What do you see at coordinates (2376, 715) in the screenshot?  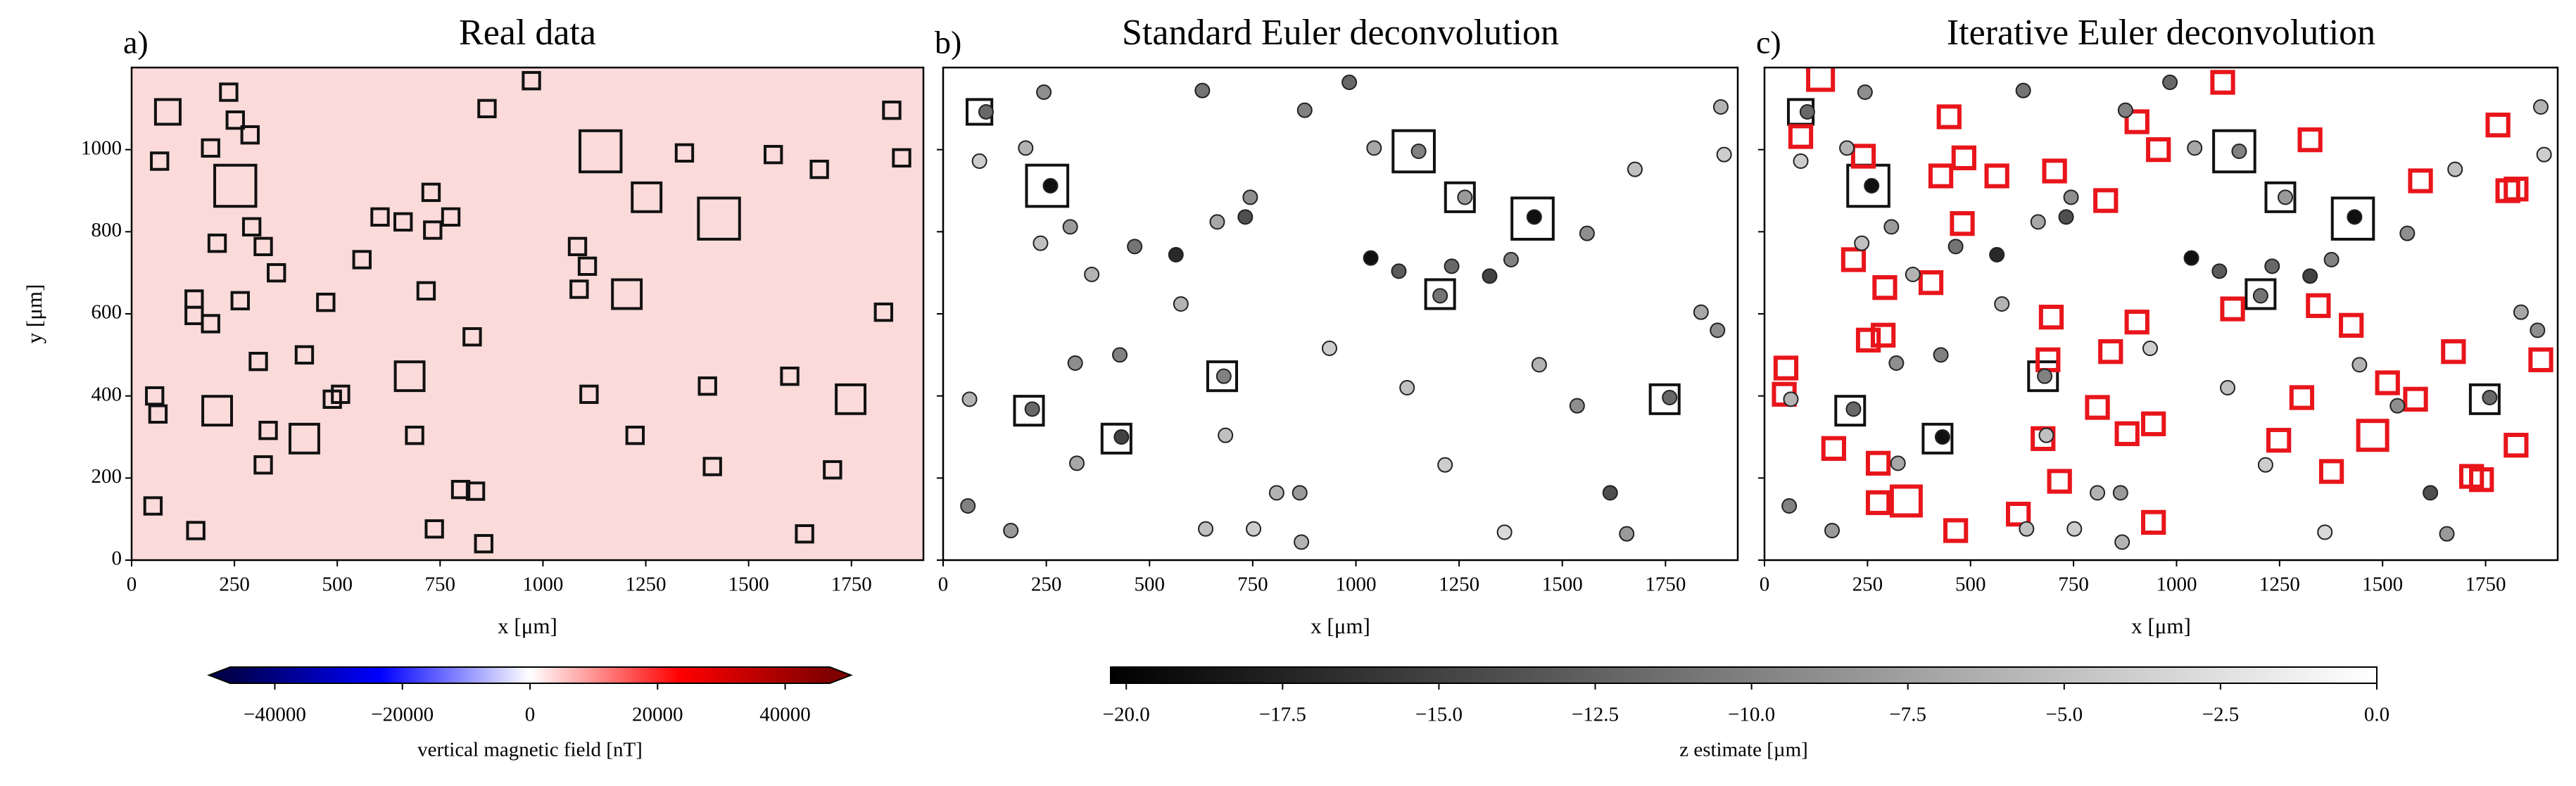 I see `colorbar-tick-label: 0.0` at bounding box center [2376, 715].